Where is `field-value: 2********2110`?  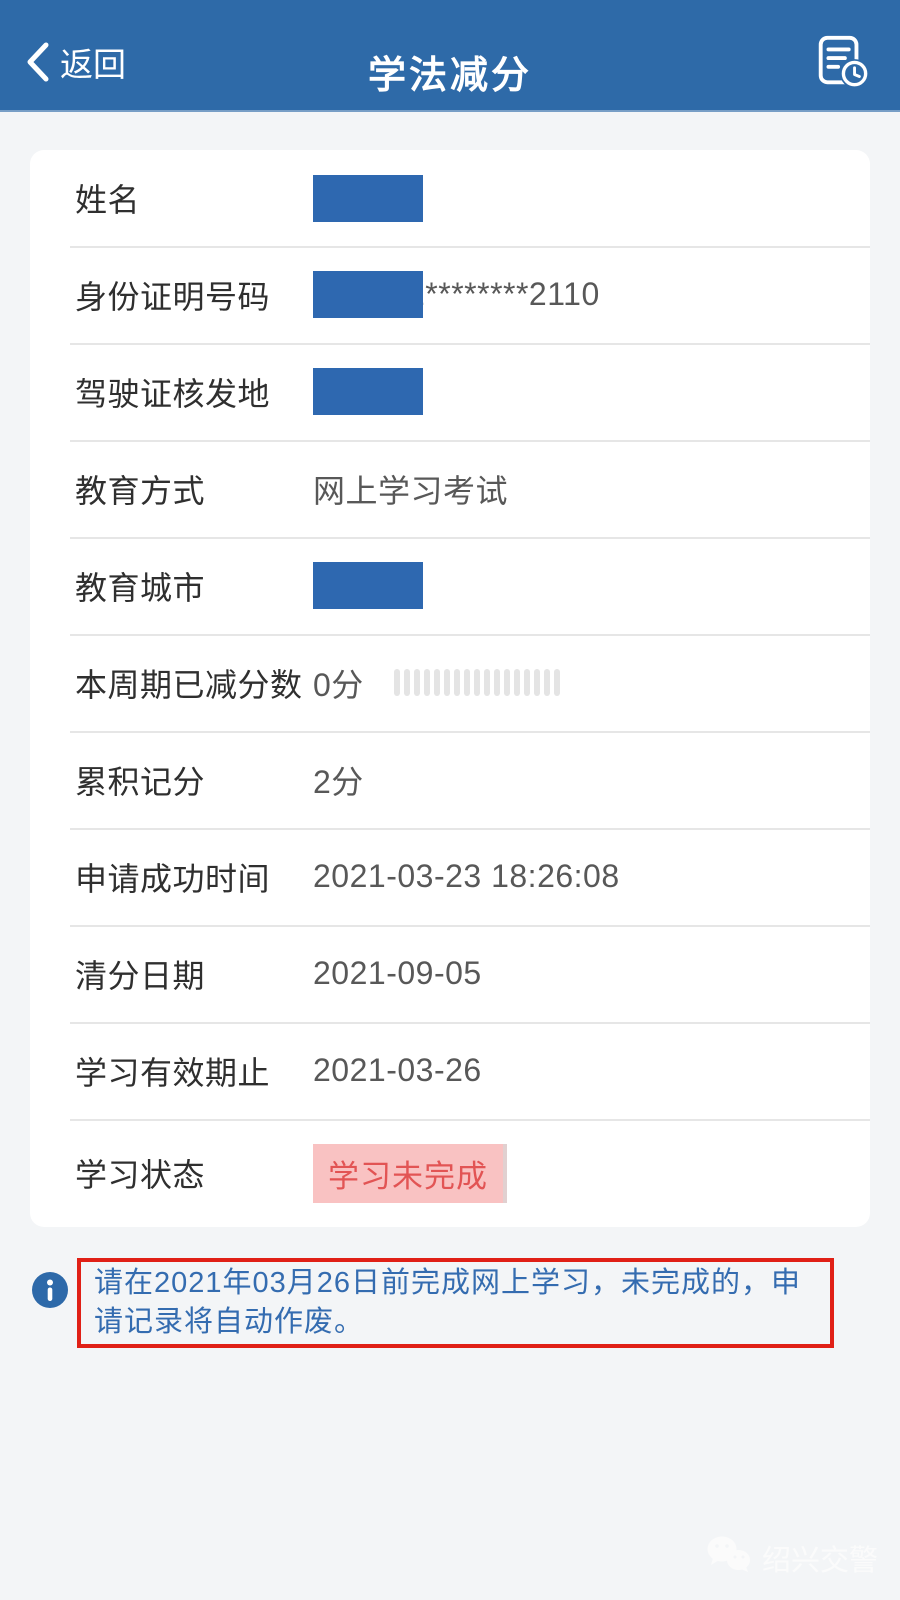
field-value: 2********2110 is located at coordinates (503, 294).